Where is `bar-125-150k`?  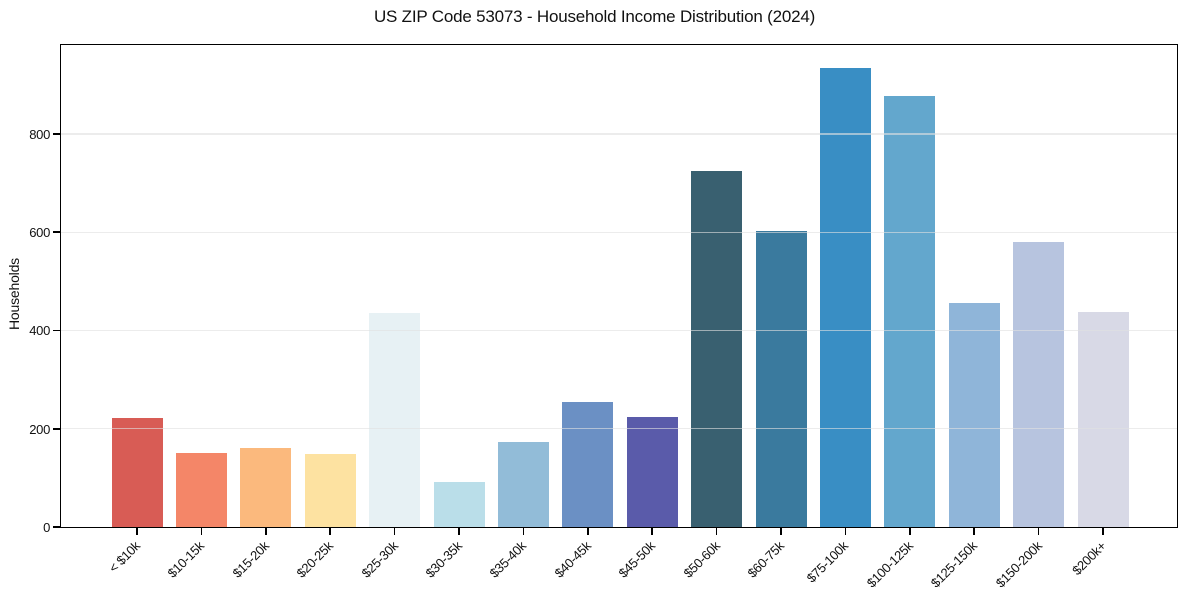
bar-125-150k is located at coordinates (974, 414).